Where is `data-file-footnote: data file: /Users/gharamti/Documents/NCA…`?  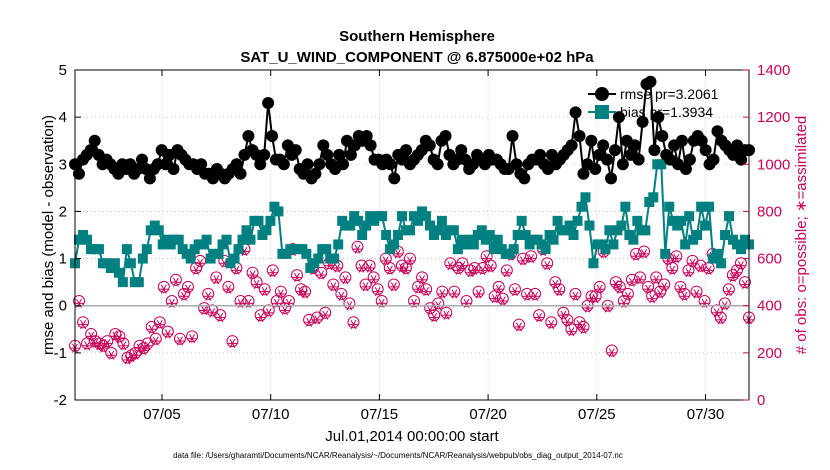 data-file-footnote: data file: /Users/gharamti/Documents/NCA… is located at coordinates (398, 455).